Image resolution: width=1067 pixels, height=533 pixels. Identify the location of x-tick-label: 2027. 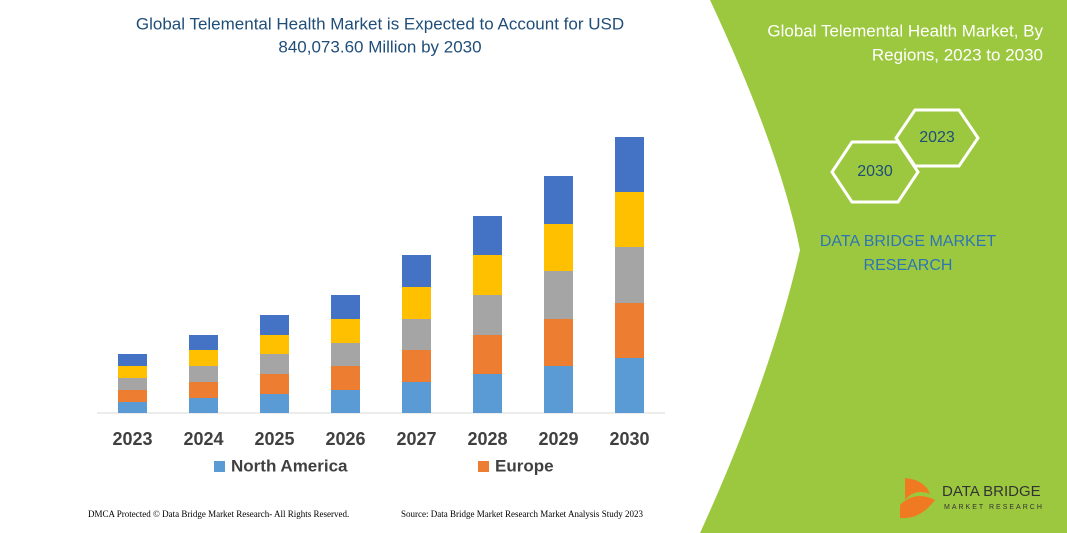
(416, 439).